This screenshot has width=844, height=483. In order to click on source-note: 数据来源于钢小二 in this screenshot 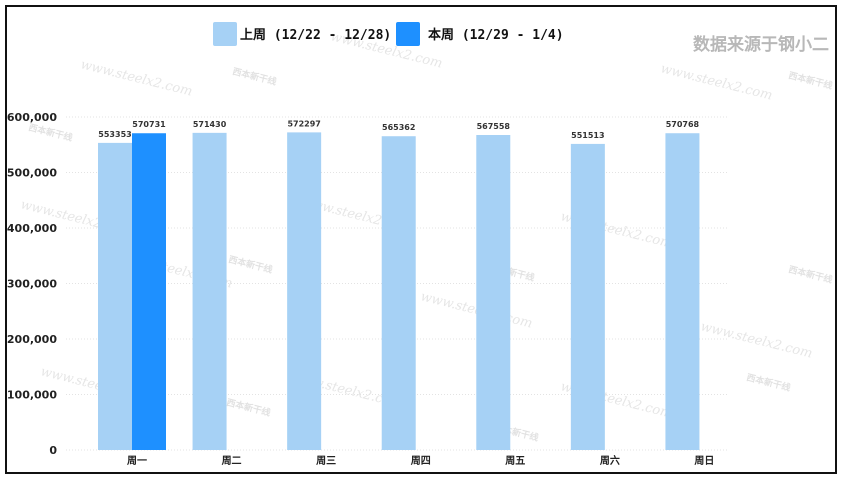, I will do `click(761, 44)`.